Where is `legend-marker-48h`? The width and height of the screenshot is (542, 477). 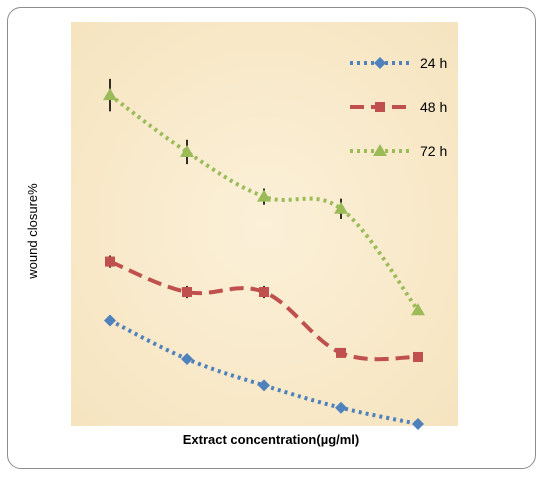
legend-marker-48h is located at coordinates (380, 107).